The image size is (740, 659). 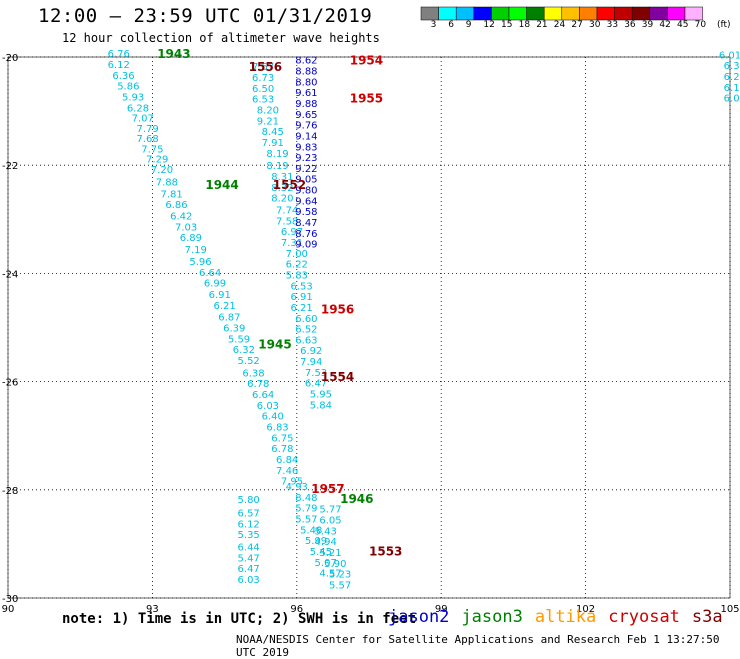 What do you see at coordinates (561, 617) in the screenshot?
I see `mission-legend: jason2 jason3 altika cryosat s3a` at bounding box center [561, 617].